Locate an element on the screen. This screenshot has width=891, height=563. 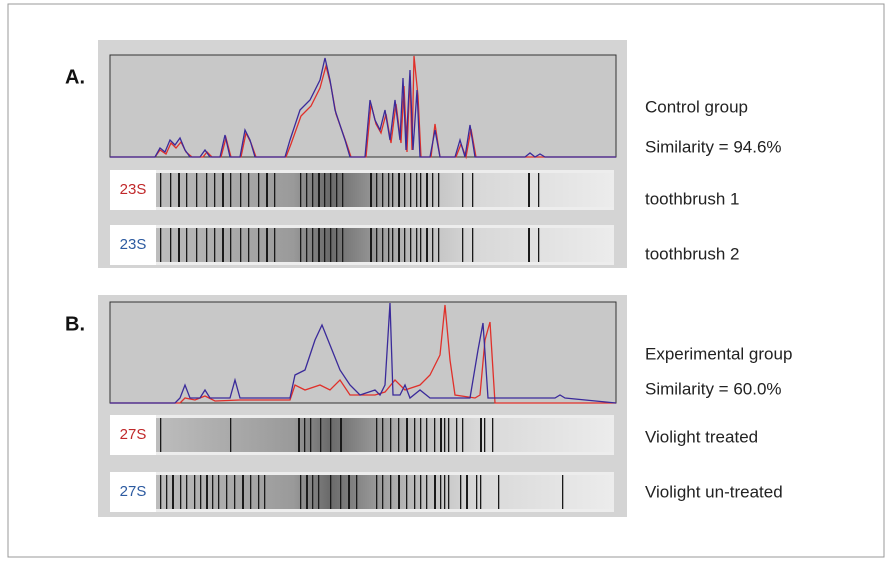
panel-label: B. is located at coordinates (75, 324).